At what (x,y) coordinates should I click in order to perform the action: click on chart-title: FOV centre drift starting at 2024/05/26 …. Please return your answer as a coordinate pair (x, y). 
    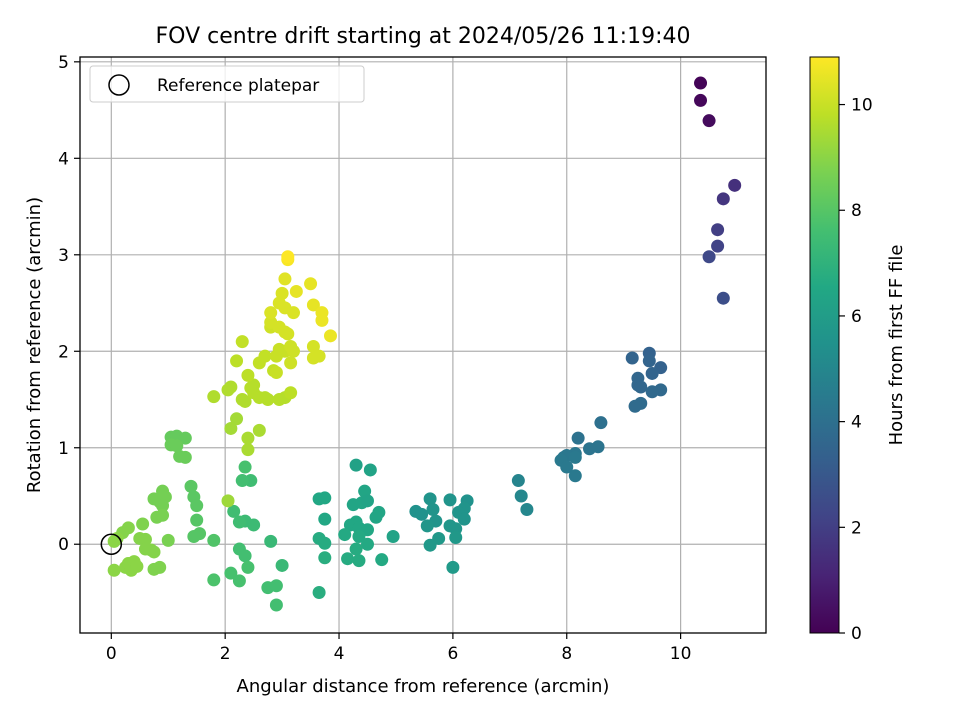
    Looking at the image, I should click on (423, 36).